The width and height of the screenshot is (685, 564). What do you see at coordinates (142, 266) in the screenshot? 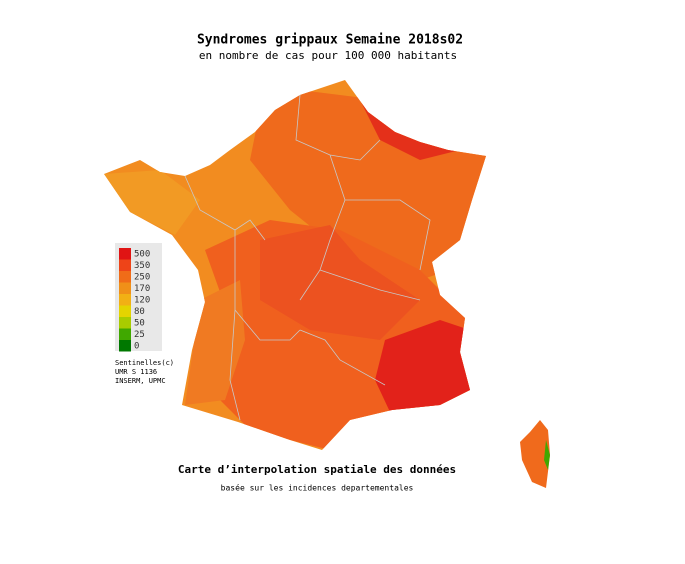
I see `legend-label: 350` at bounding box center [142, 266].